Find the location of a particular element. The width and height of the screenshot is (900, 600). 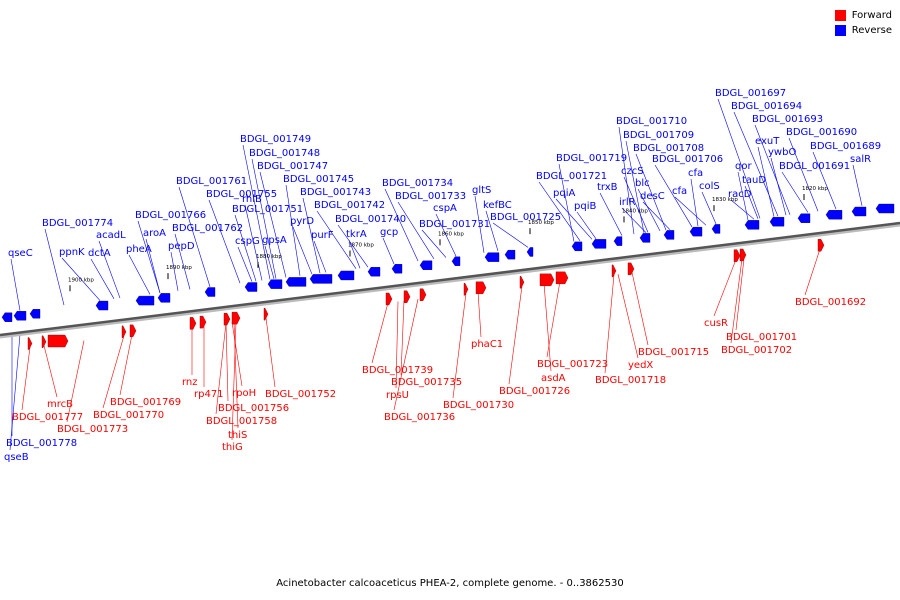

forward-gene-label: BDGL_001692 is located at coordinates (830, 302).